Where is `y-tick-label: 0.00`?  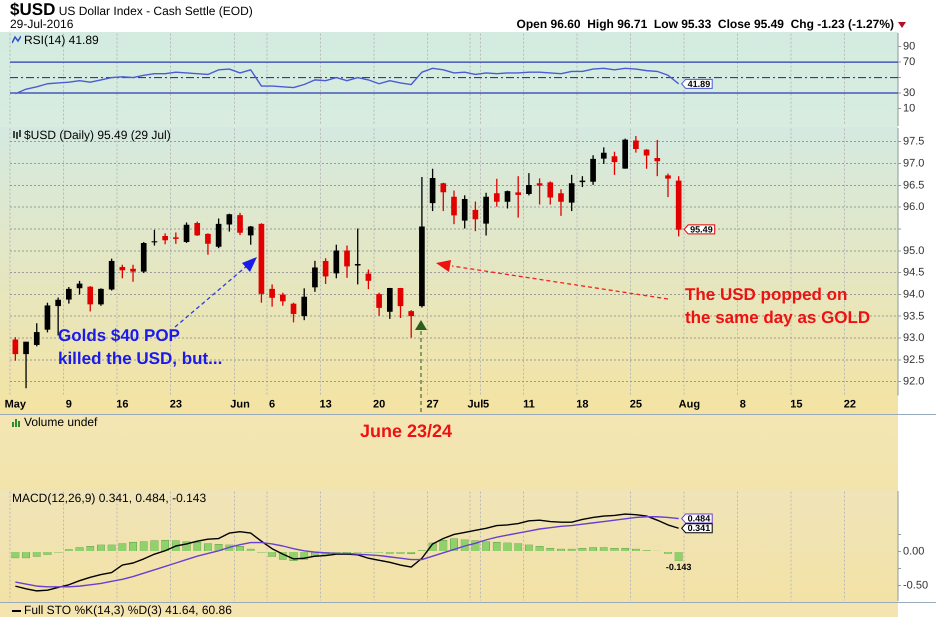 y-tick-label: 0.00 is located at coordinates (913, 551).